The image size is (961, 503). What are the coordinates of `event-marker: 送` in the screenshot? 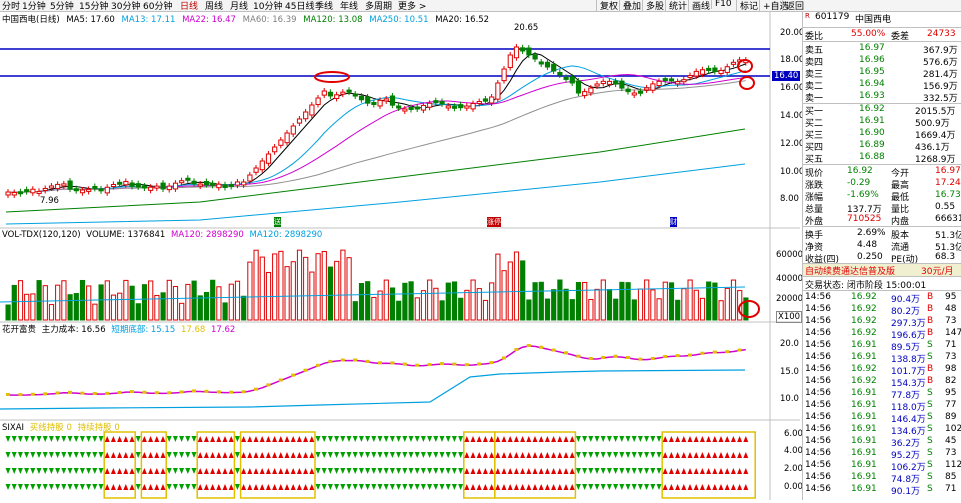 It's located at (277, 222).